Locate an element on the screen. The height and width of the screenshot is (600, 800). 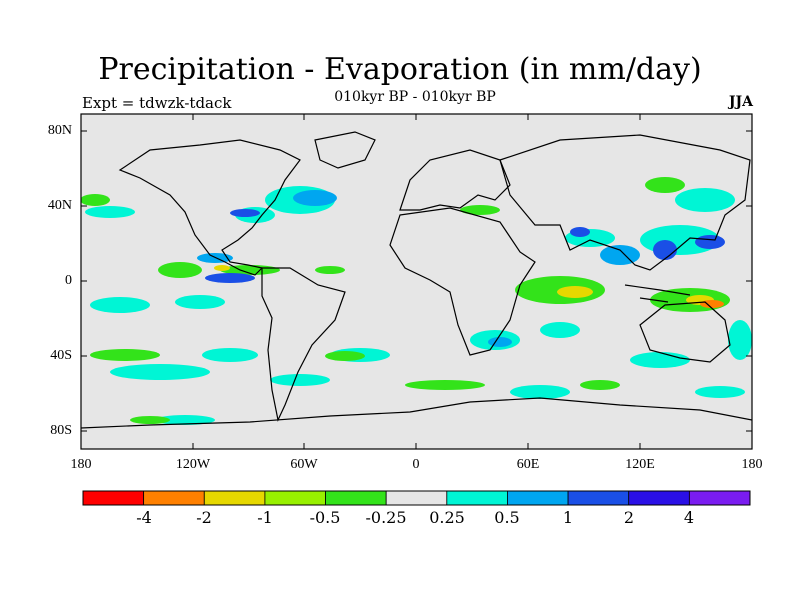
coast-africa is located at coordinates (462, 281).